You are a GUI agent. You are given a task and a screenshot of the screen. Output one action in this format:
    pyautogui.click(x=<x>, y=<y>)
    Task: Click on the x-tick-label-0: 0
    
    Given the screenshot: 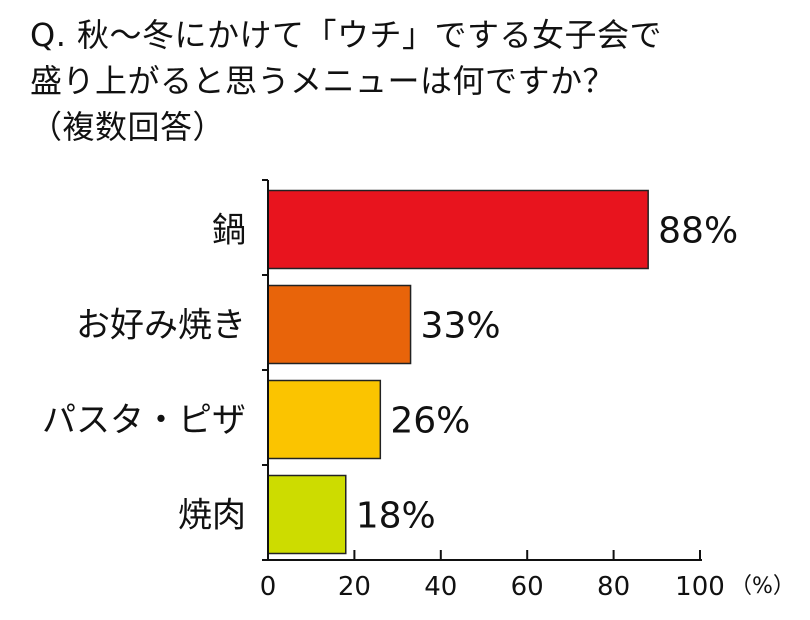 What is the action you would take?
    pyautogui.click(x=268, y=587)
    